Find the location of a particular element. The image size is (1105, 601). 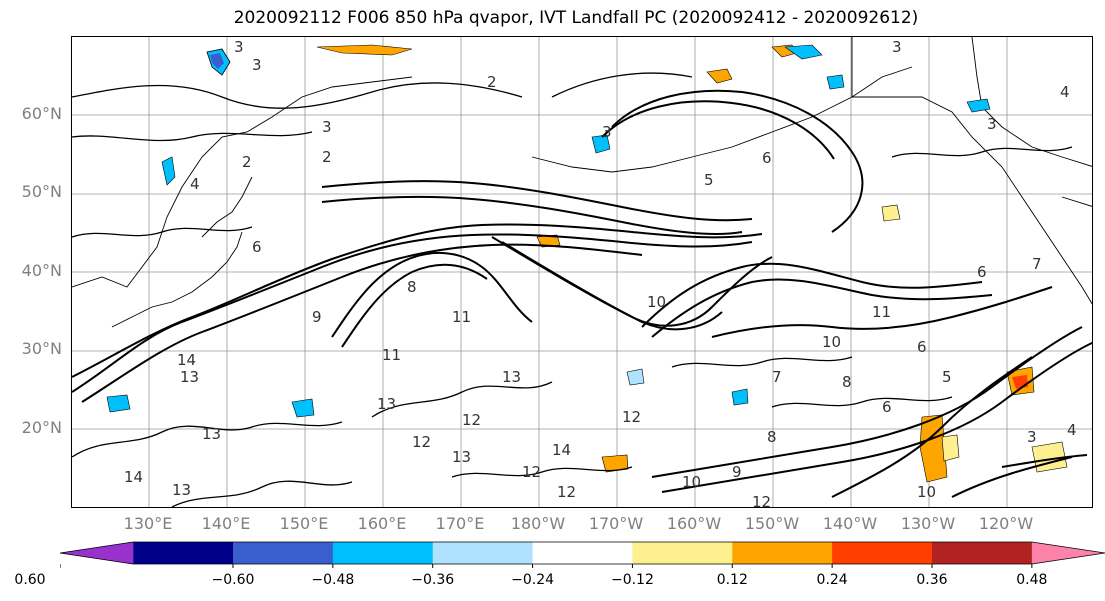

lat-label-50n: 50°N is located at coordinates (41, 191).